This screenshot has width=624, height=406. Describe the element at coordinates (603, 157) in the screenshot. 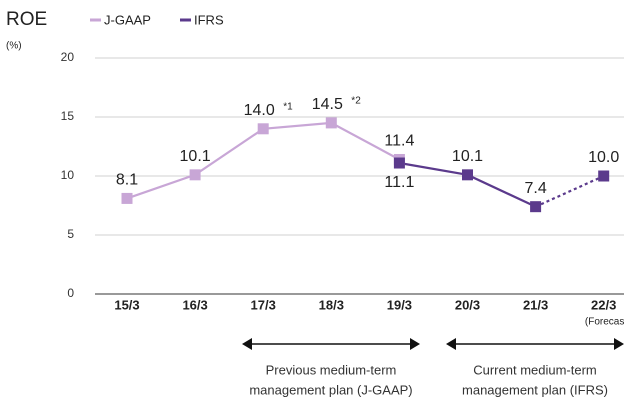

I see `value-label: 10.0` at that location.